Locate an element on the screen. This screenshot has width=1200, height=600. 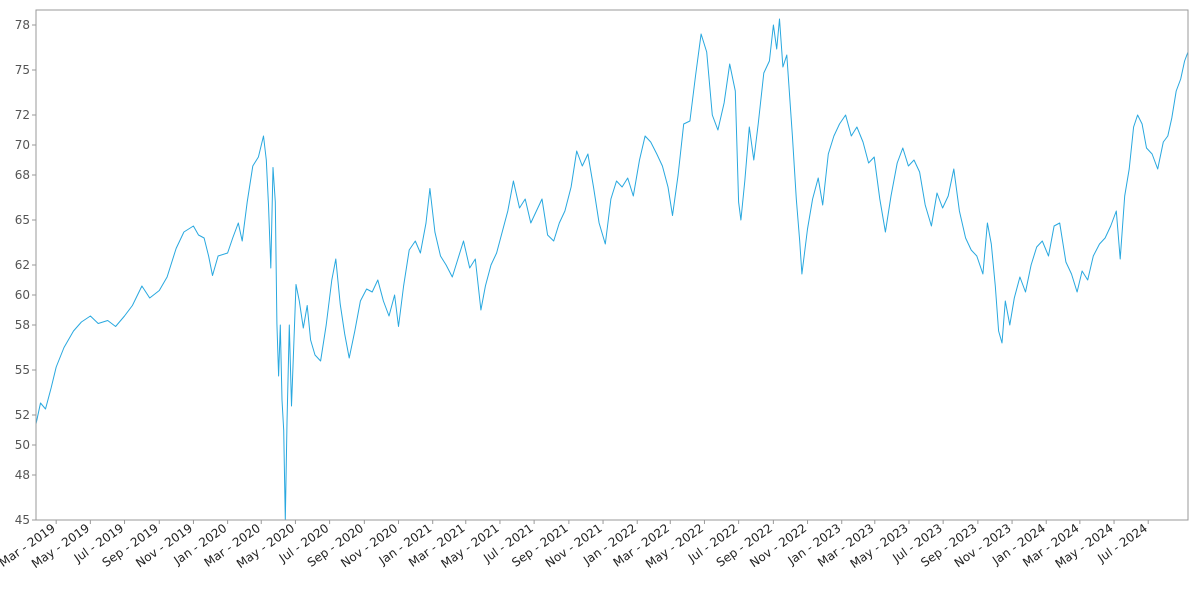
y-tick-label: 45 is located at coordinates (22, 520).